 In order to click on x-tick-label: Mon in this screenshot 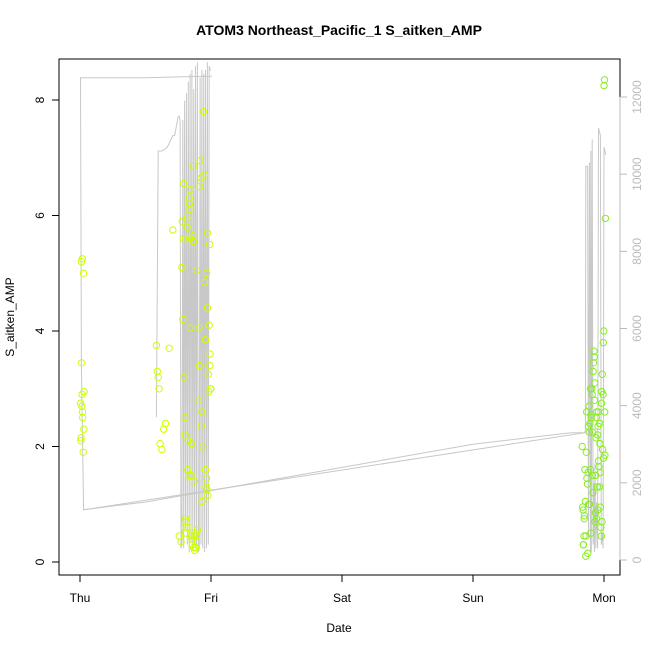, I will do `click(603, 598)`.